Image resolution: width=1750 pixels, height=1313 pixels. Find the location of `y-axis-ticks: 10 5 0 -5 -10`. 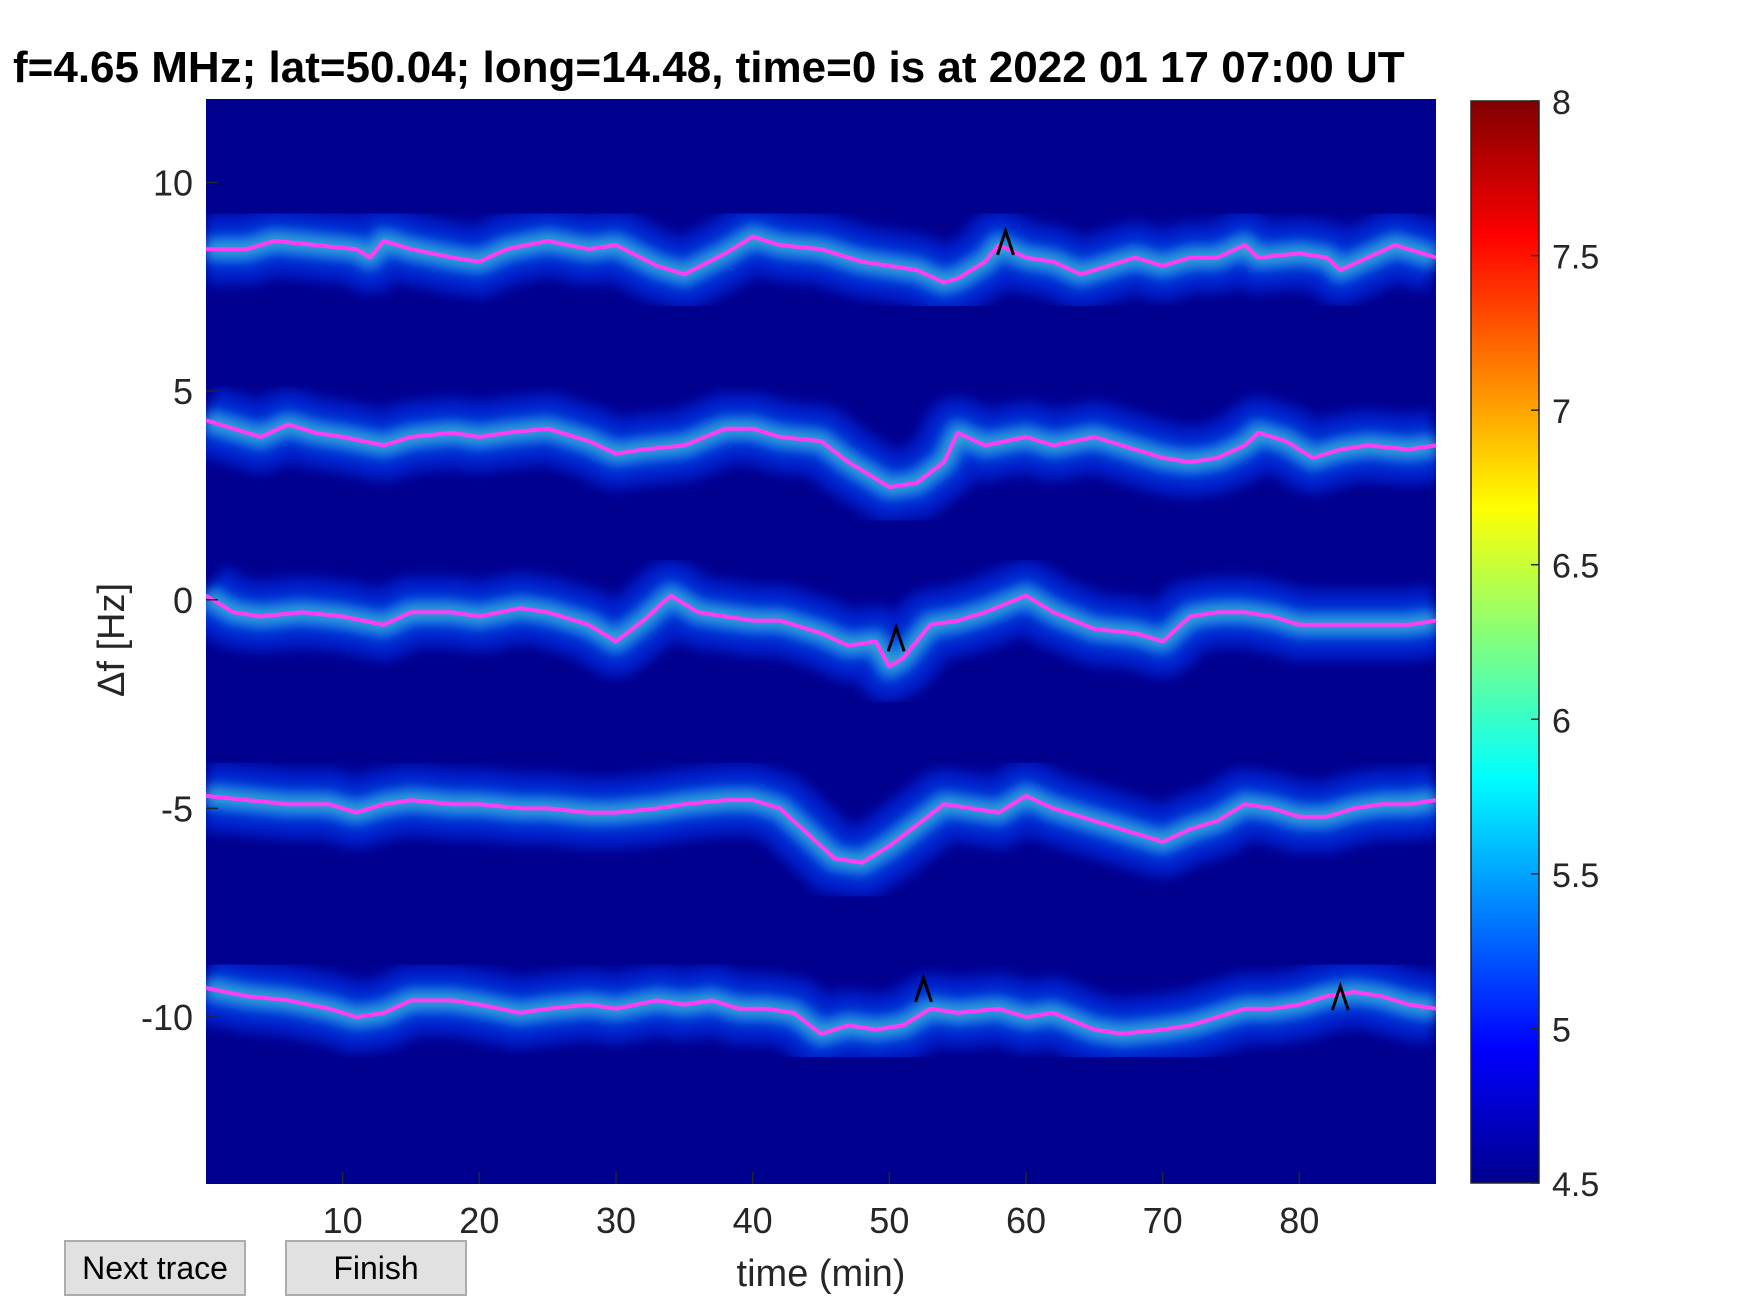

y-axis-ticks: 10 5 0 -5 -10 is located at coordinates (179, 600).